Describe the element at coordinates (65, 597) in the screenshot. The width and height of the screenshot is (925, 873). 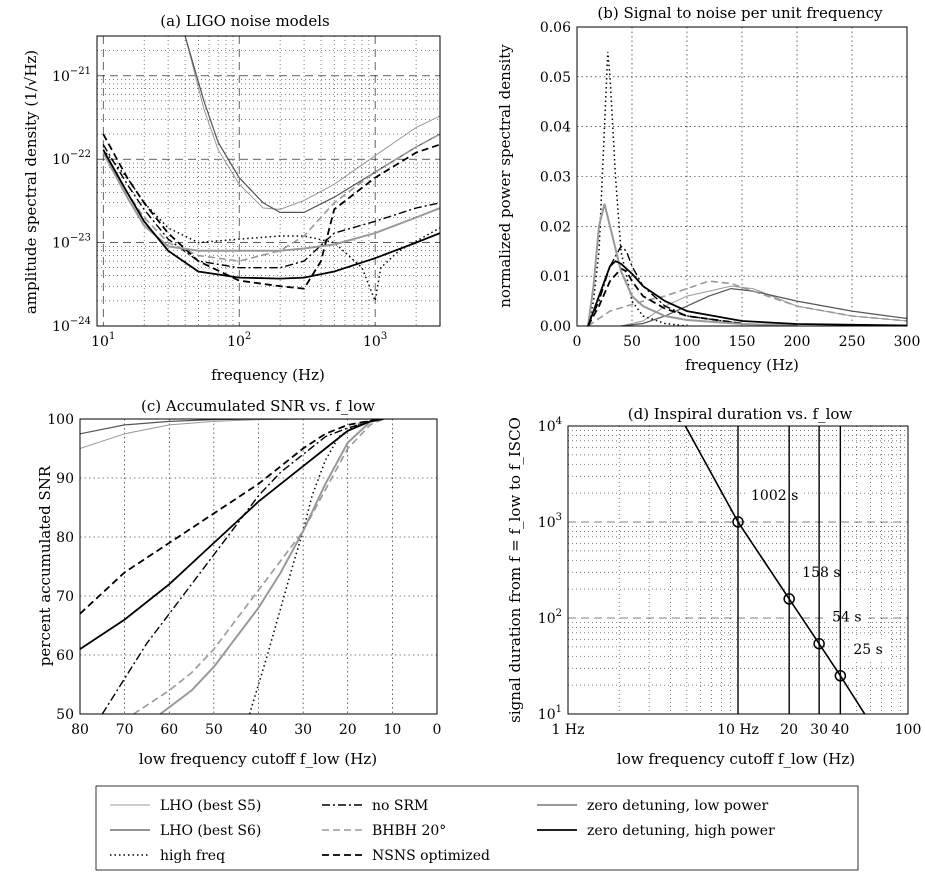
I see `y-tick-label: 70` at that location.